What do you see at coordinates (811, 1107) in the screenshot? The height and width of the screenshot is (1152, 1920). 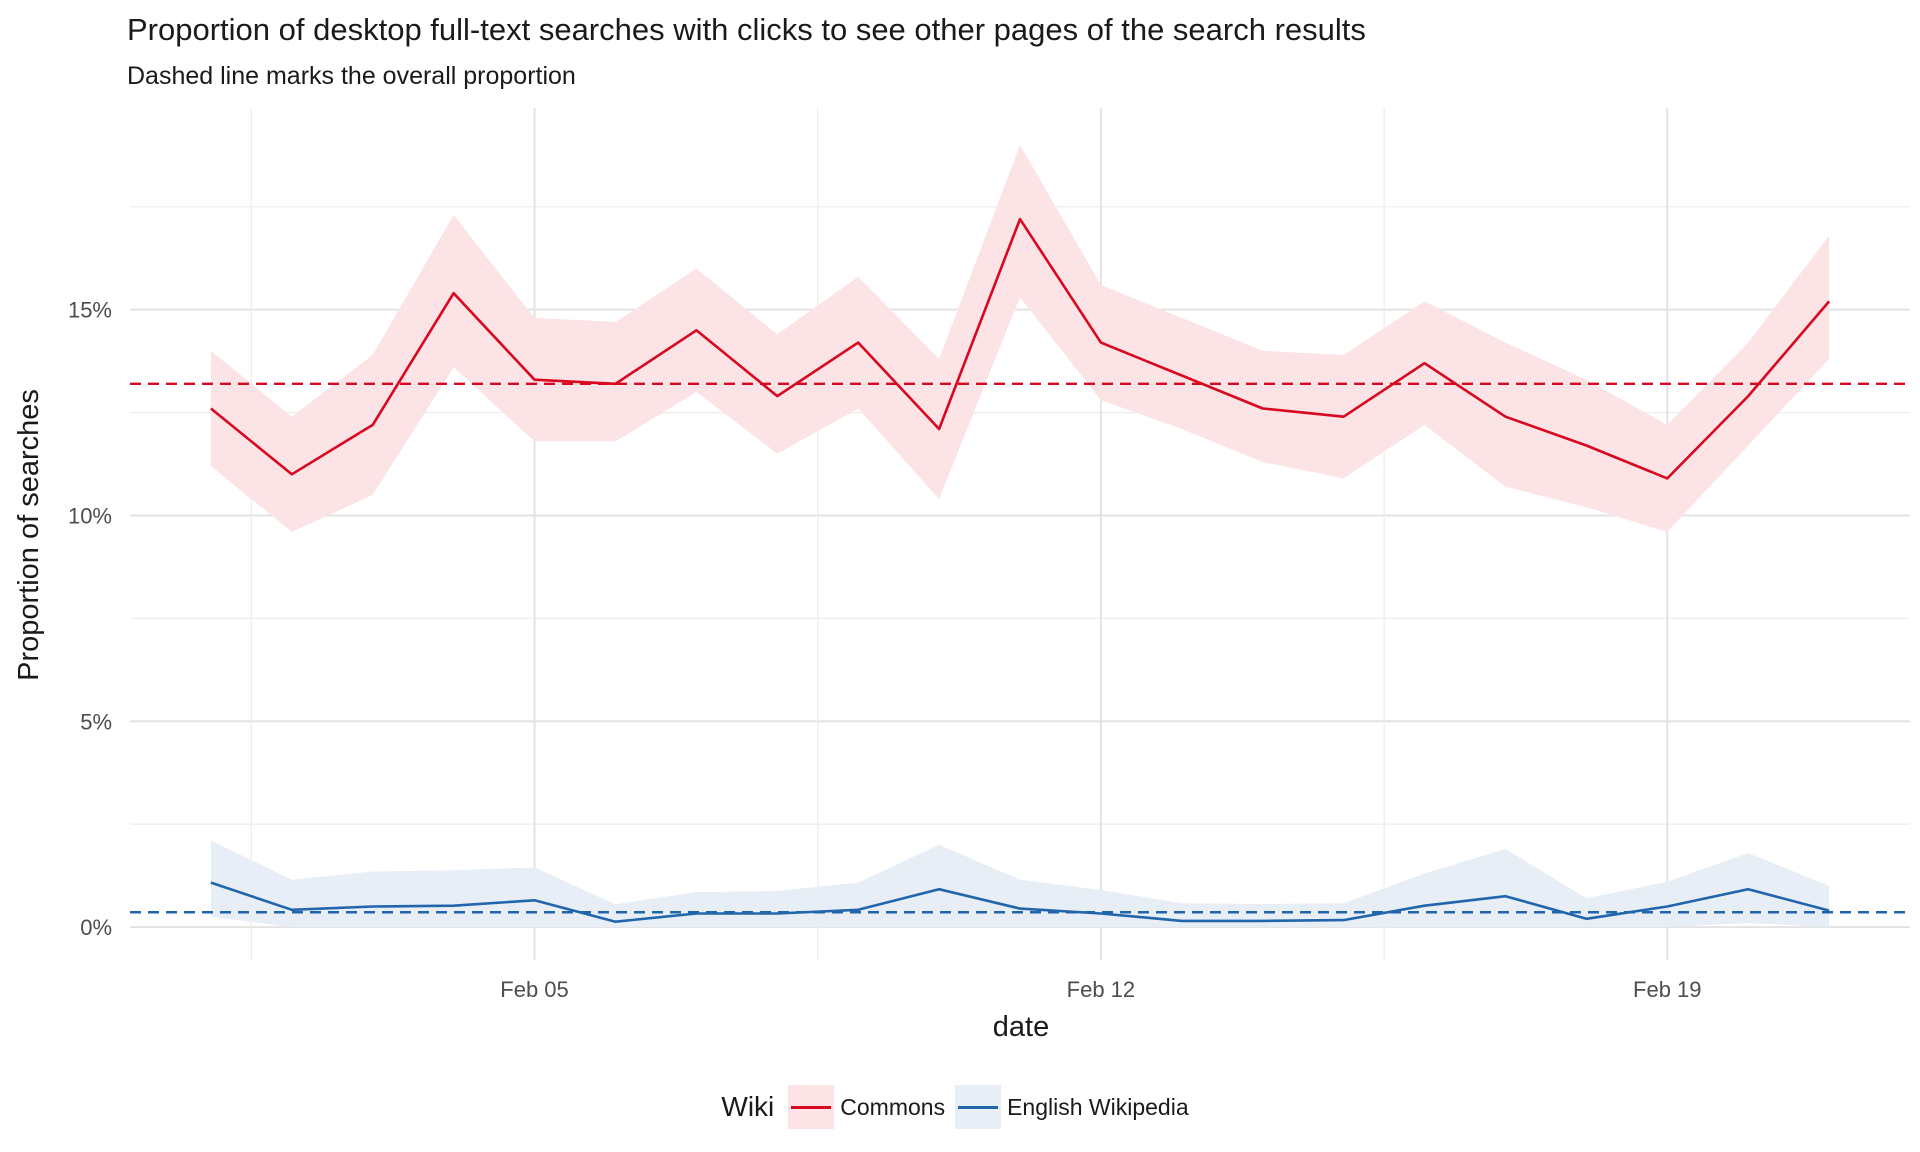 I see `legend-key-commons` at bounding box center [811, 1107].